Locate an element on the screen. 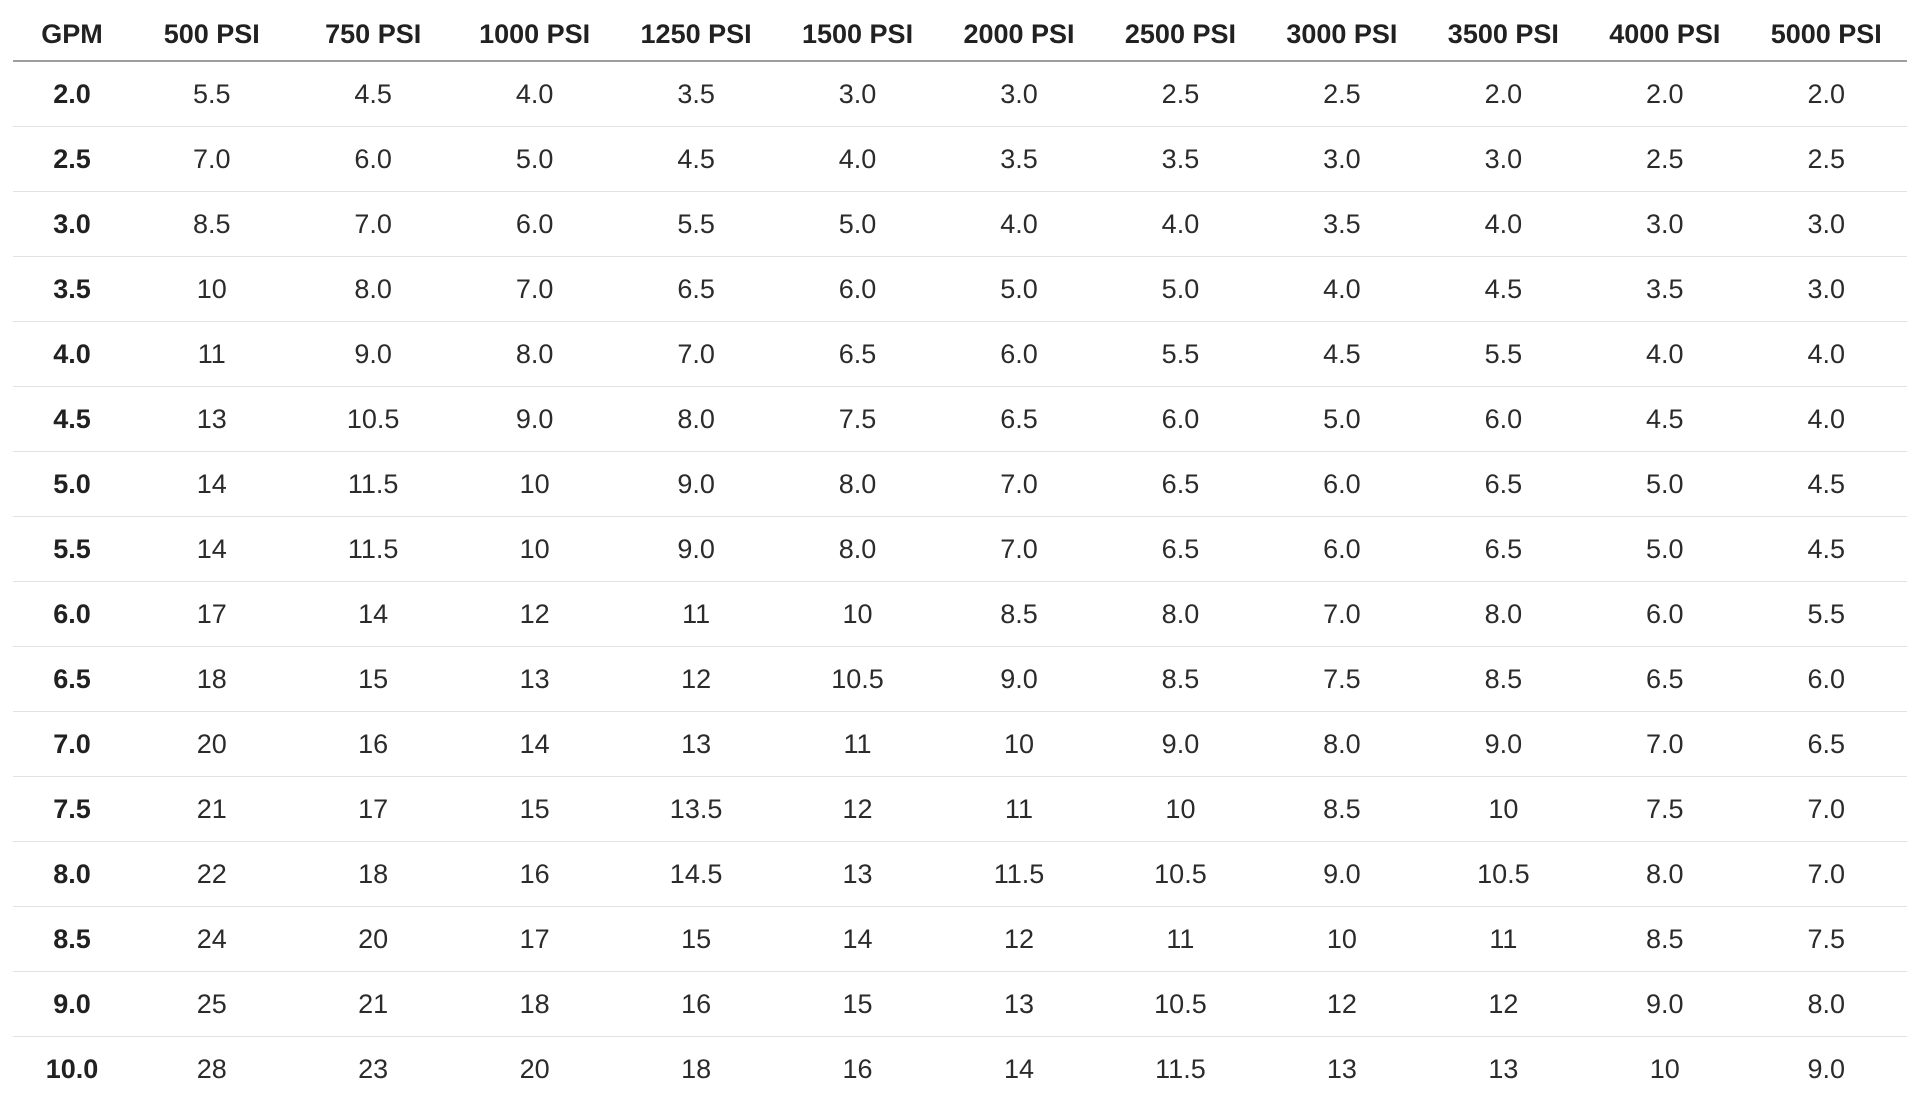 The image size is (1920, 1106). nozzle-size-cell: 7.5 is located at coordinates (857, 419).